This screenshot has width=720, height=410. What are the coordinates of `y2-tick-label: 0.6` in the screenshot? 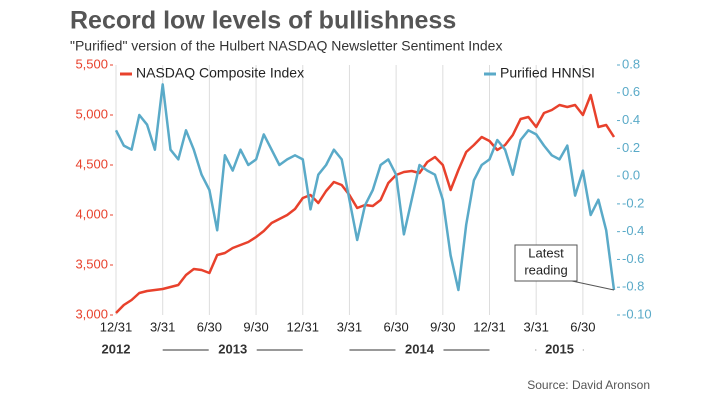 It's located at (631, 91).